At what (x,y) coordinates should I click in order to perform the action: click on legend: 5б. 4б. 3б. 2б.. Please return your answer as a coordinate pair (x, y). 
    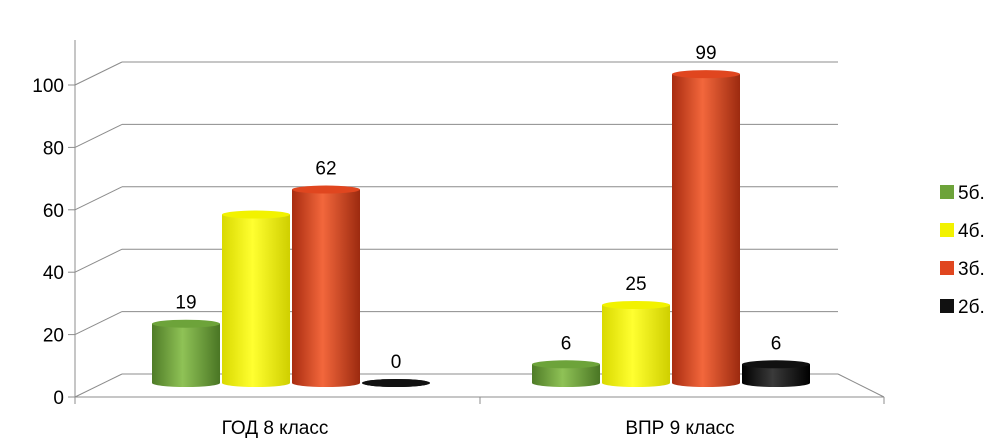
    Looking at the image, I should click on (962, 250).